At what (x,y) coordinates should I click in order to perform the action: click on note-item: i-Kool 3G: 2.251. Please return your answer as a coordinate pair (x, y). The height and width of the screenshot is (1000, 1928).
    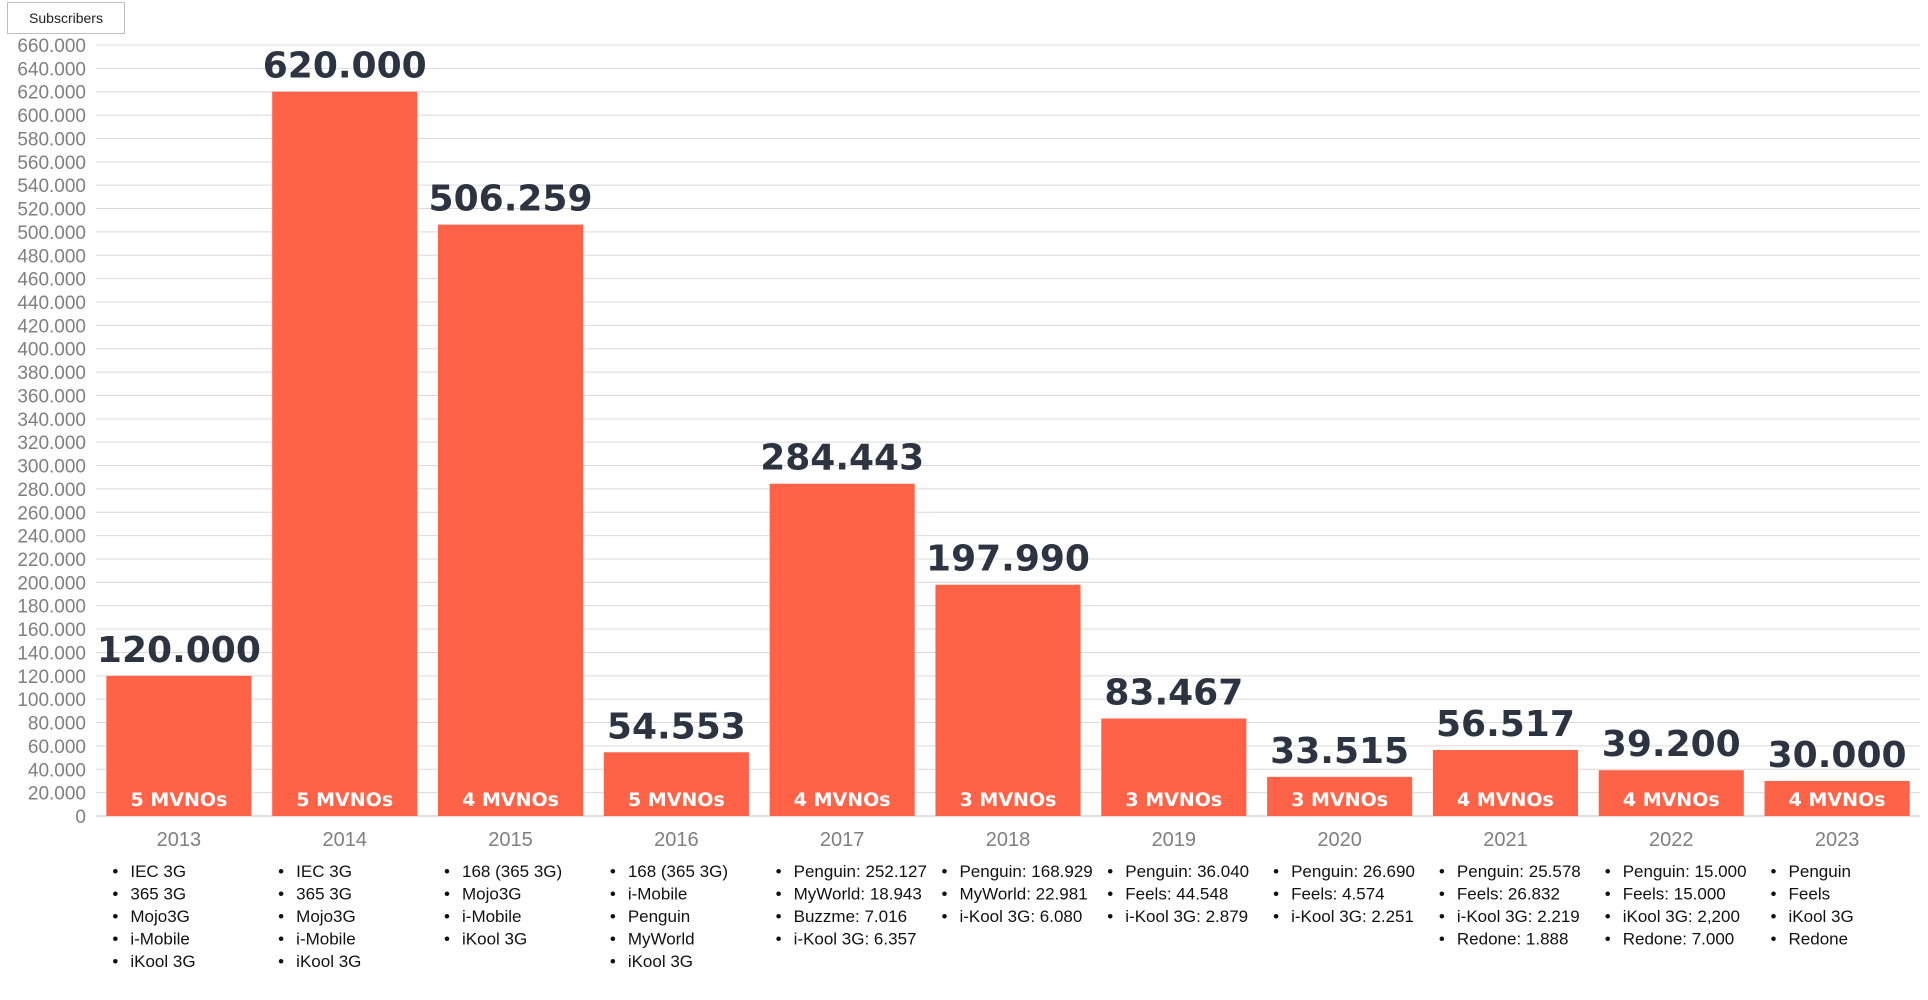
    Looking at the image, I should click on (1352, 916).